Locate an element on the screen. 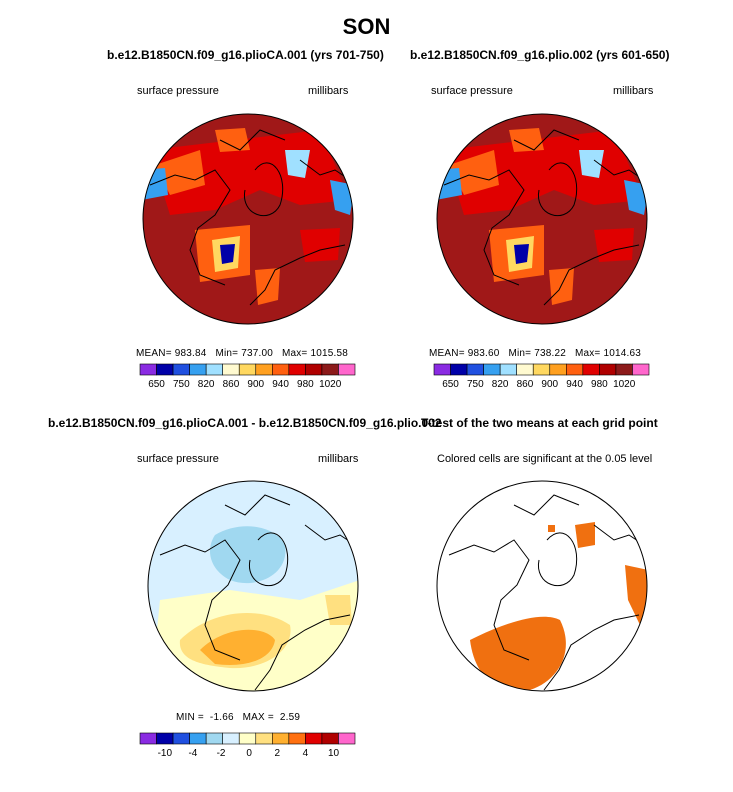  panel1-colorbar-label: 1020 is located at coordinates (330, 384).